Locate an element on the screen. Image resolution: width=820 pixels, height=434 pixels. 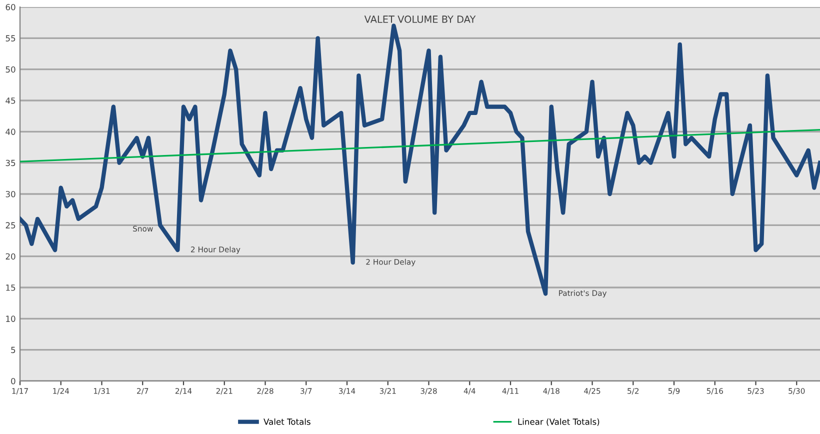
y-tick-label: 20 is located at coordinates (11, 256).